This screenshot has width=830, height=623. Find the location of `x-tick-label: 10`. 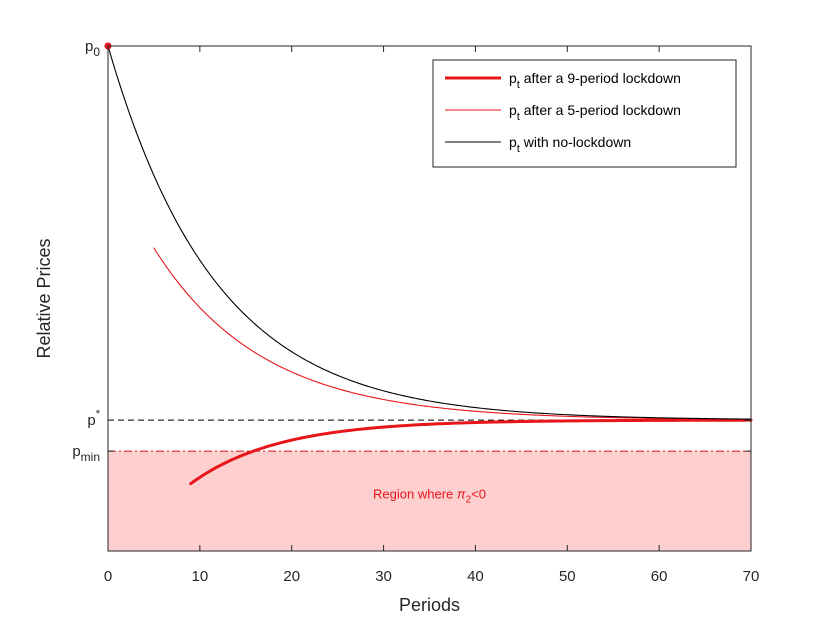

x-tick-label: 10 is located at coordinates (200, 576).